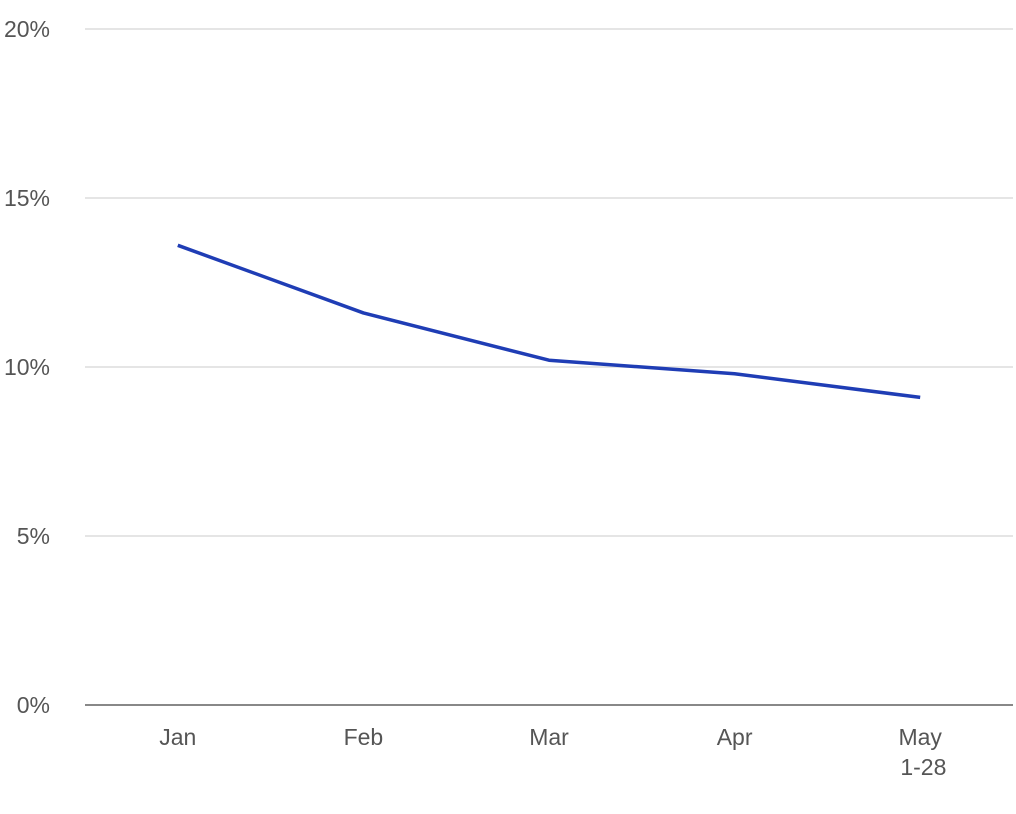 This screenshot has height=814, width=1016. I want to click on x-tick-label: Feb, so click(364, 737).